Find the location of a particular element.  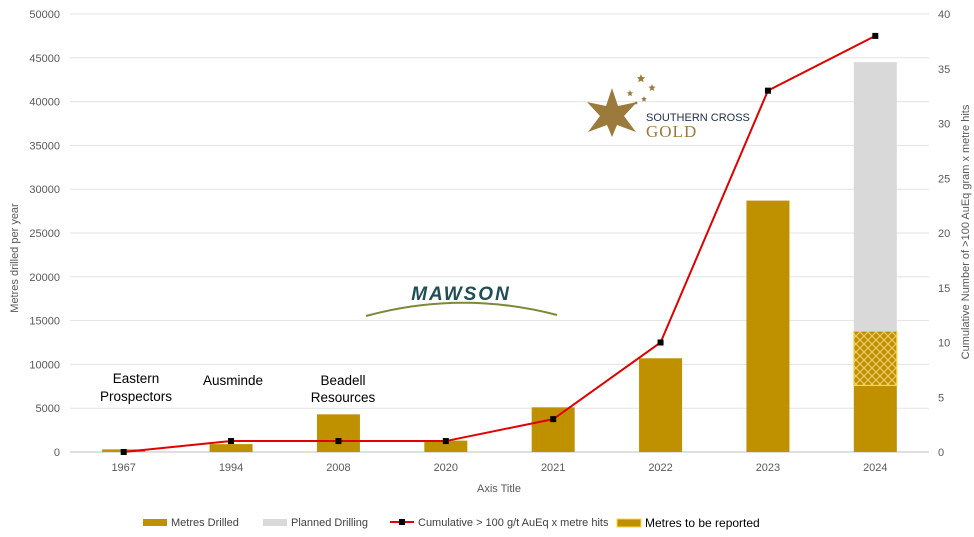

bar-metres-drilled-2008 is located at coordinates (338, 433).